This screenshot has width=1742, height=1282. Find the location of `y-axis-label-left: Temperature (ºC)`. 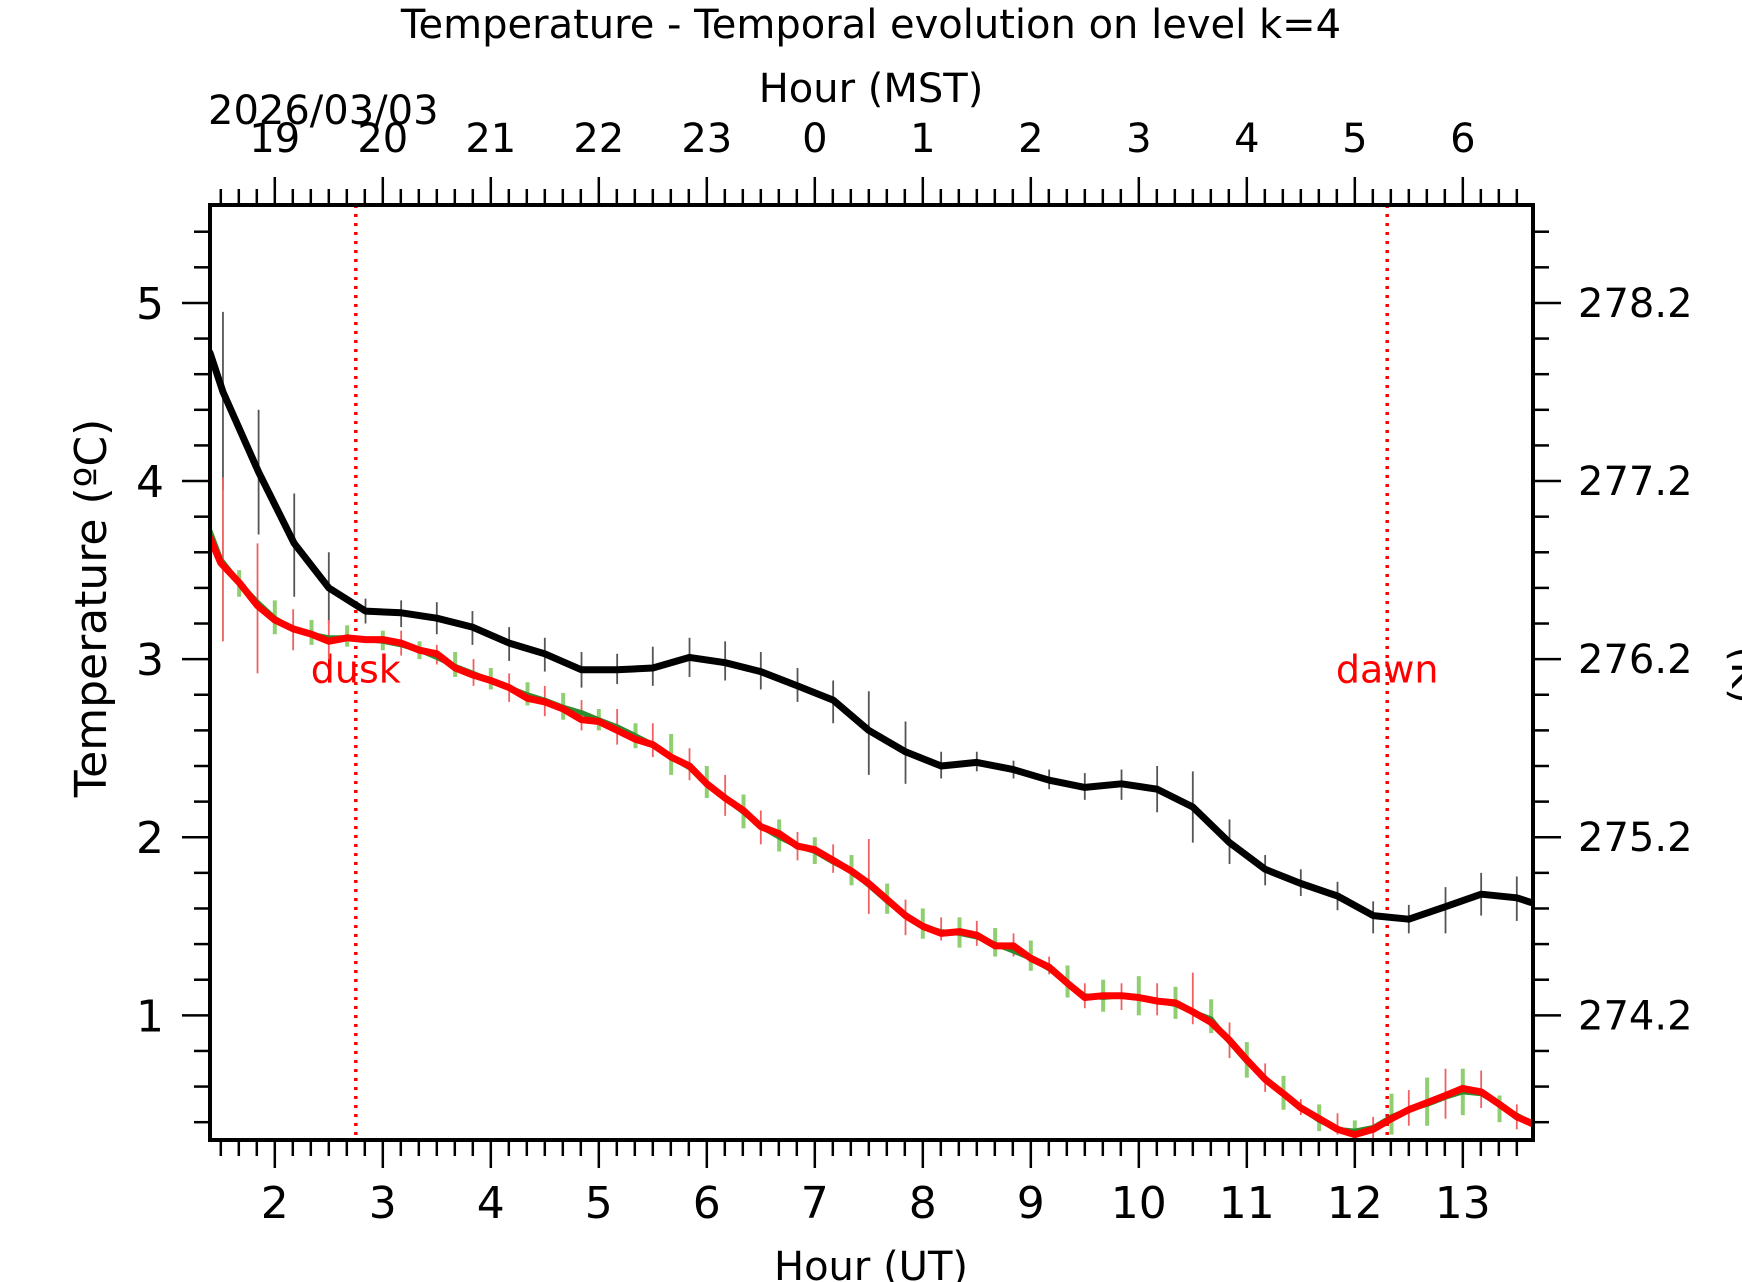

y-axis-label-left: Temperature (ºC) is located at coordinates (91, 609).